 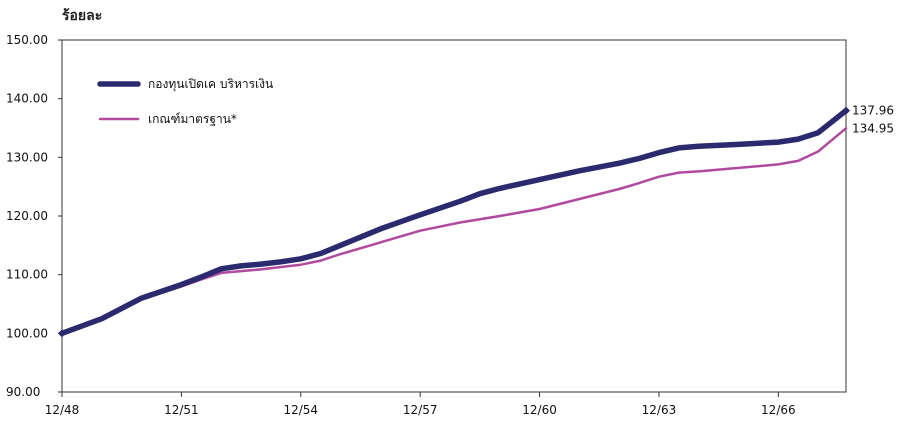 What do you see at coordinates (27, 99) in the screenshot?
I see `y-tick-label: 140.00` at bounding box center [27, 99].